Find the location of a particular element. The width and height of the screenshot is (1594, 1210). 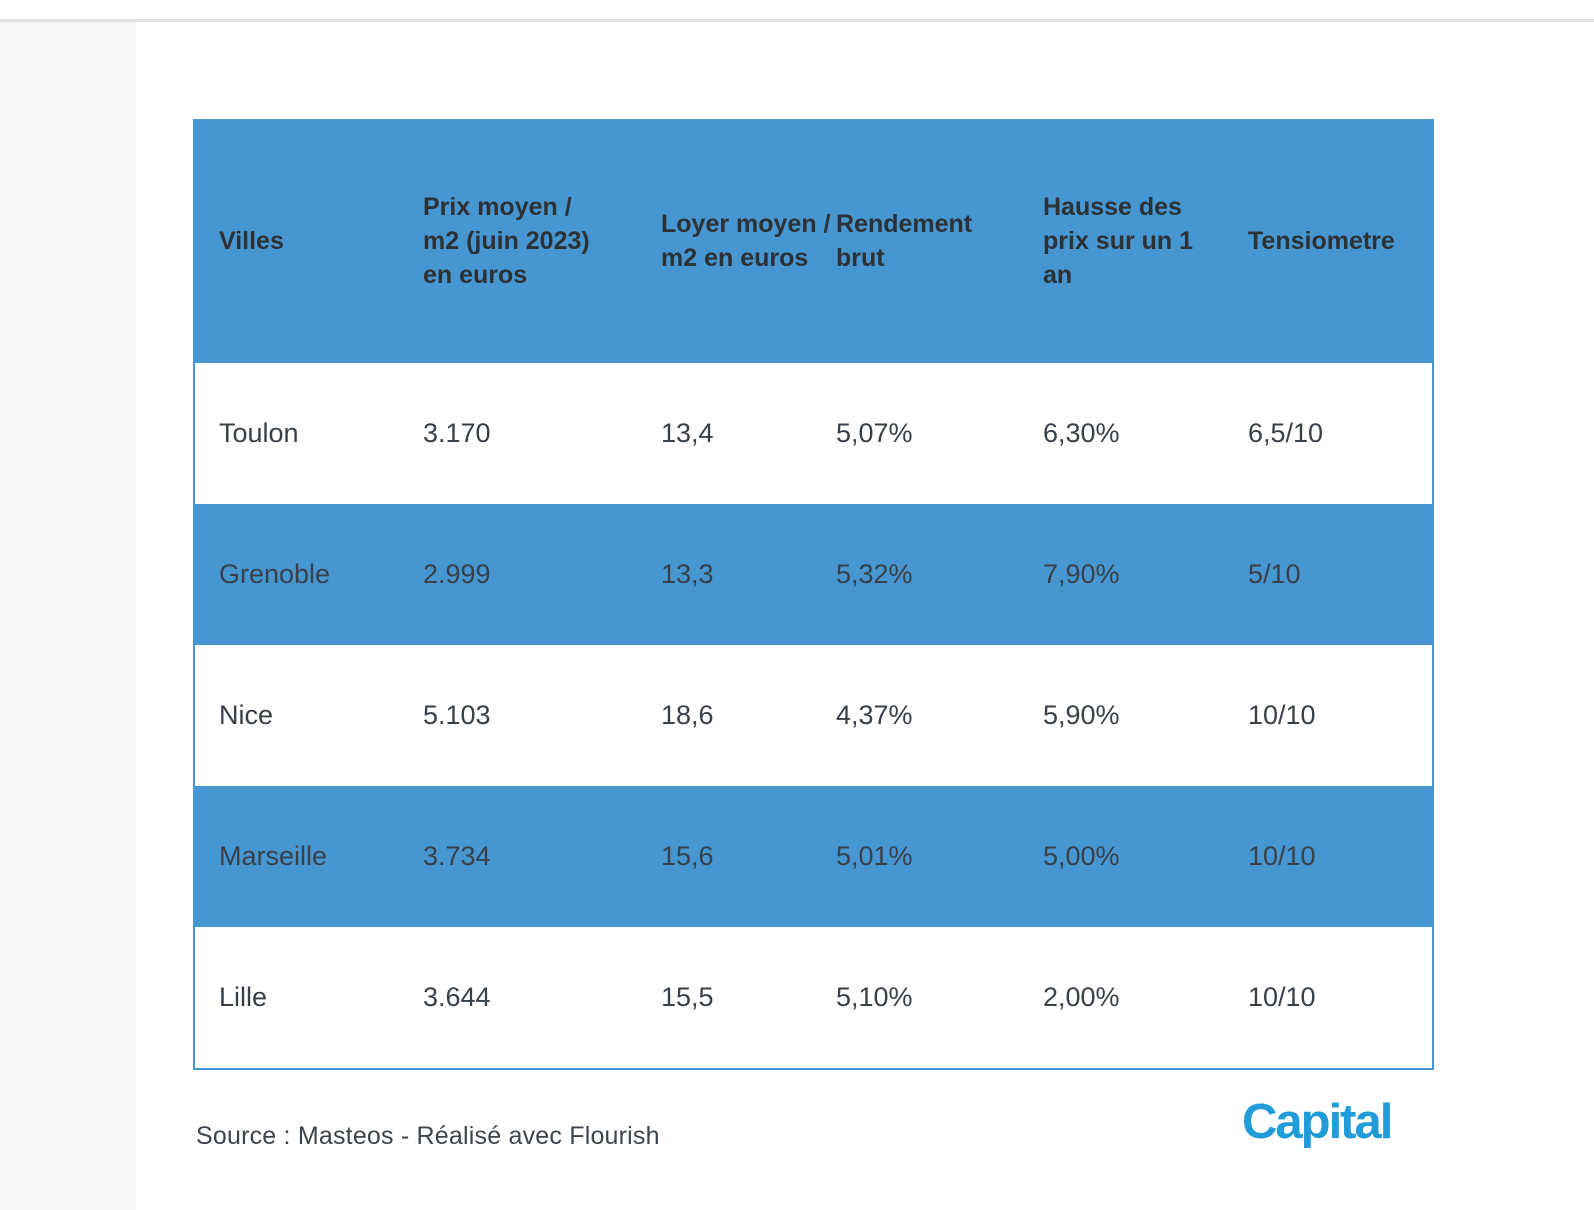

column-header-villes: Villes is located at coordinates (297, 241).